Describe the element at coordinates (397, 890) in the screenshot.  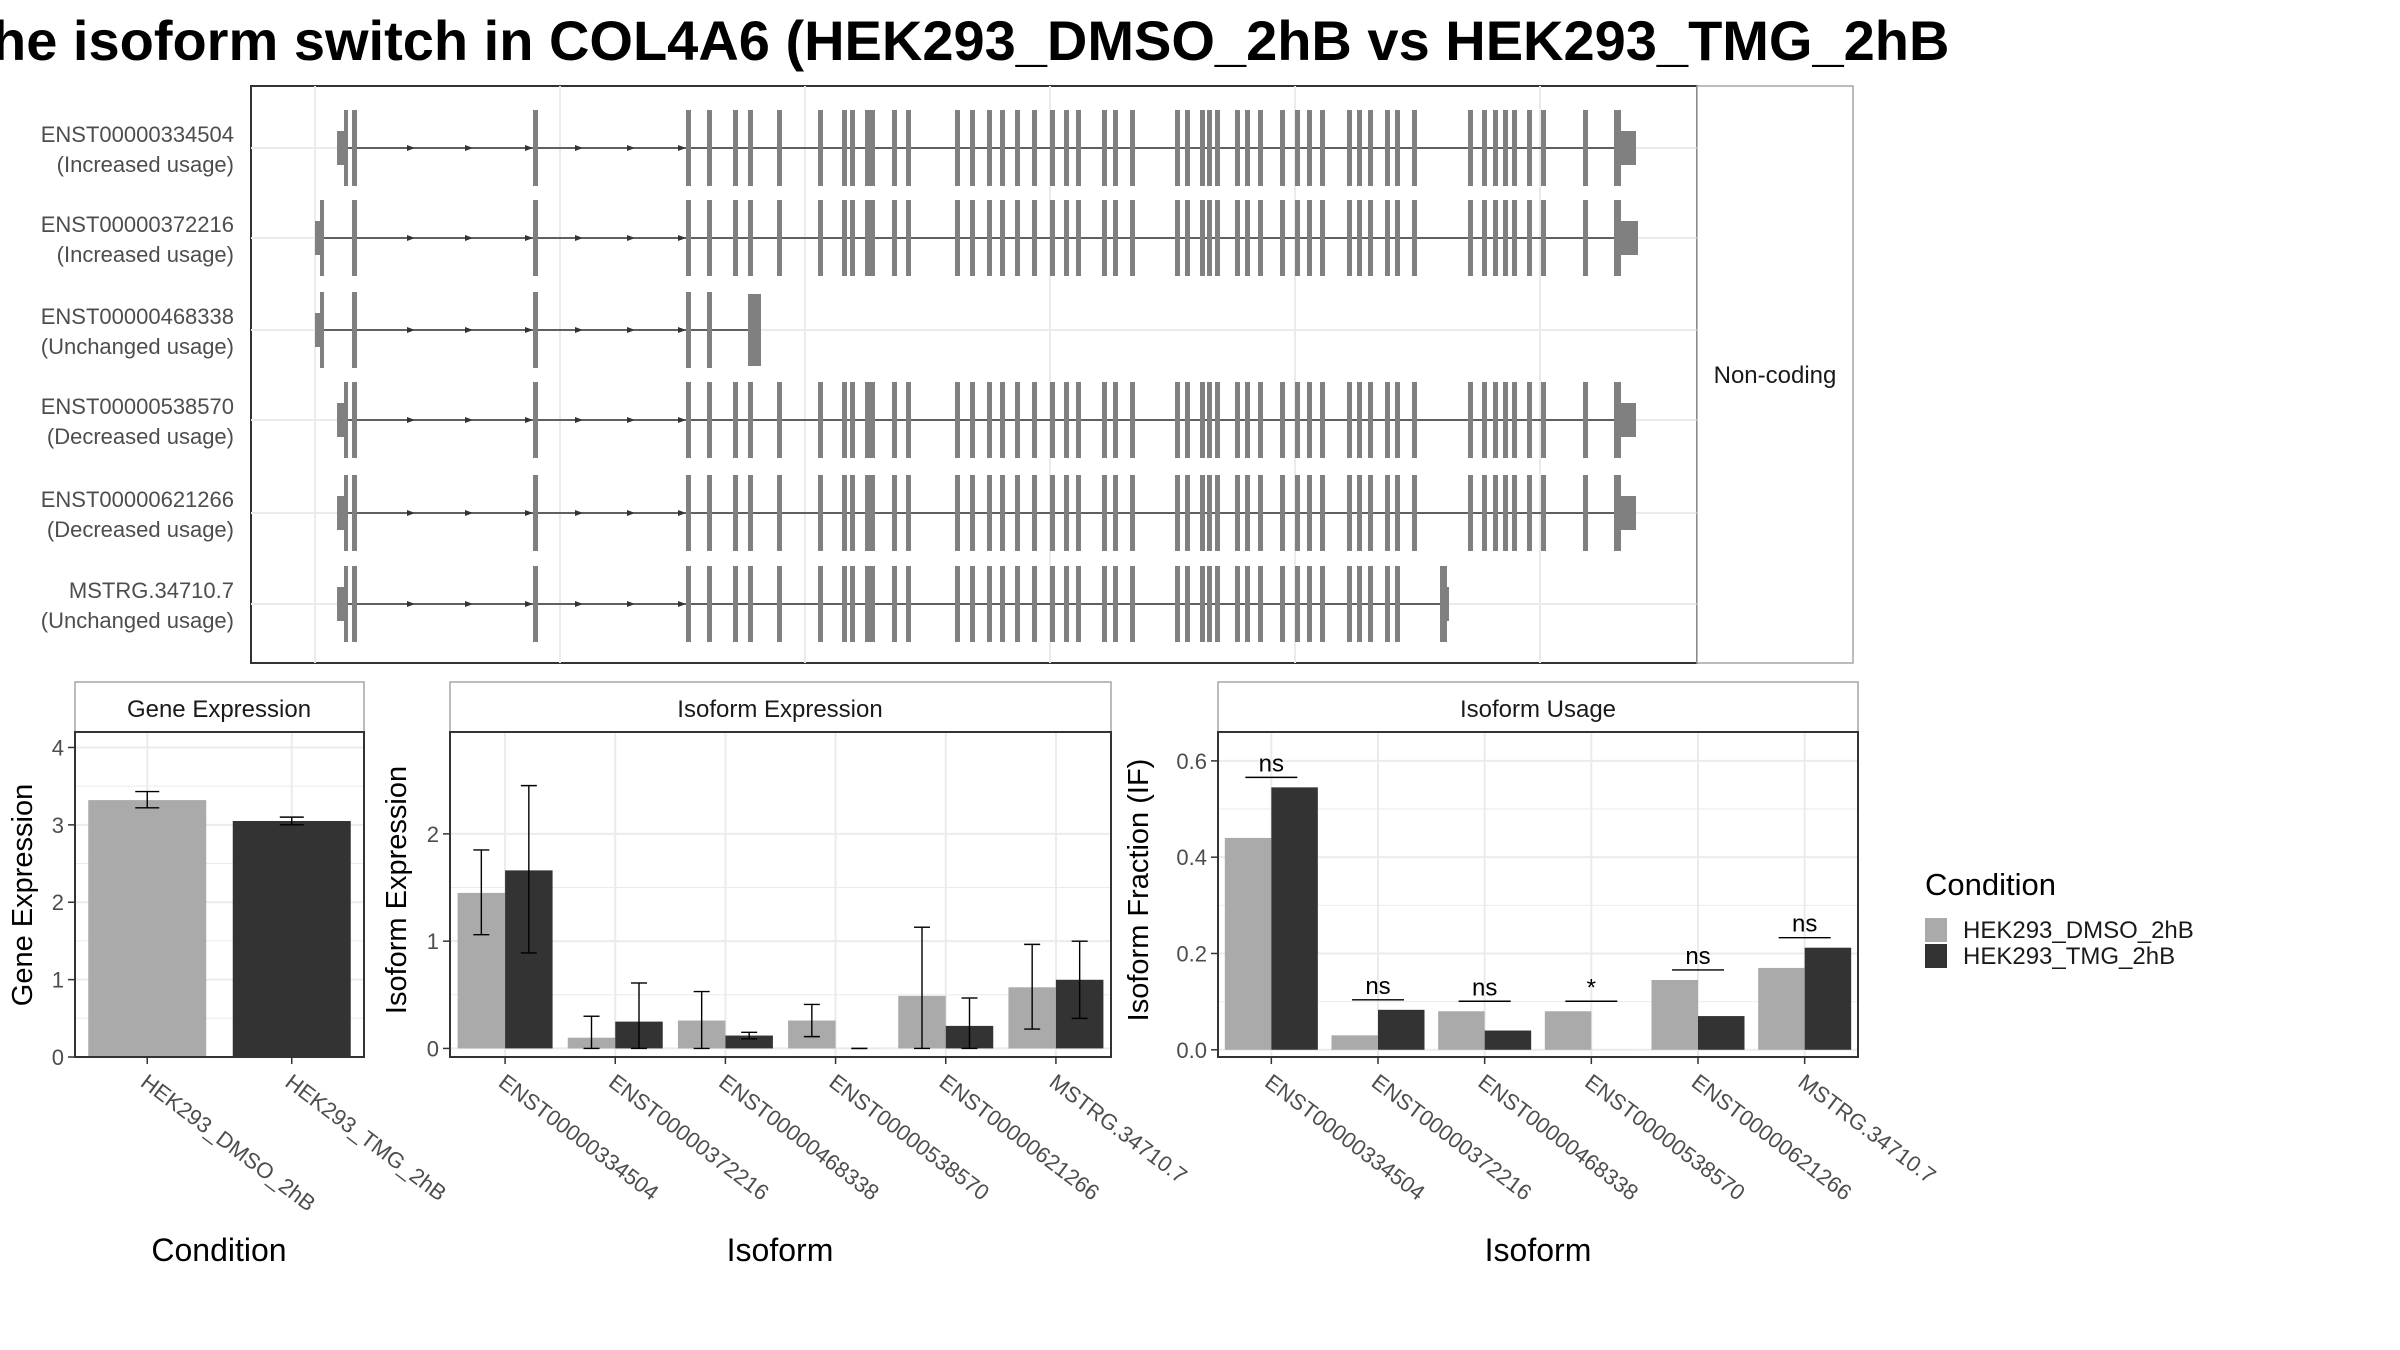
I see `iso-expr-y-axis-label: Isoform Expression` at that location.